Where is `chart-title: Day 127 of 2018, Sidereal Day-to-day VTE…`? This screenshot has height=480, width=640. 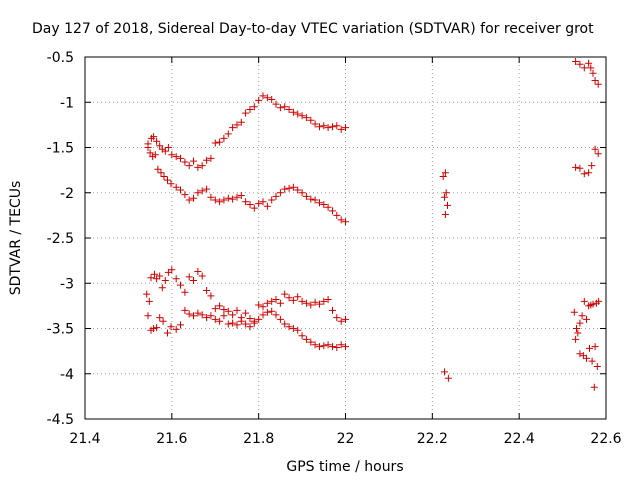 chart-title: Day 127 of 2018, Sidereal Day-to-day VTE… is located at coordinates (313, 29).